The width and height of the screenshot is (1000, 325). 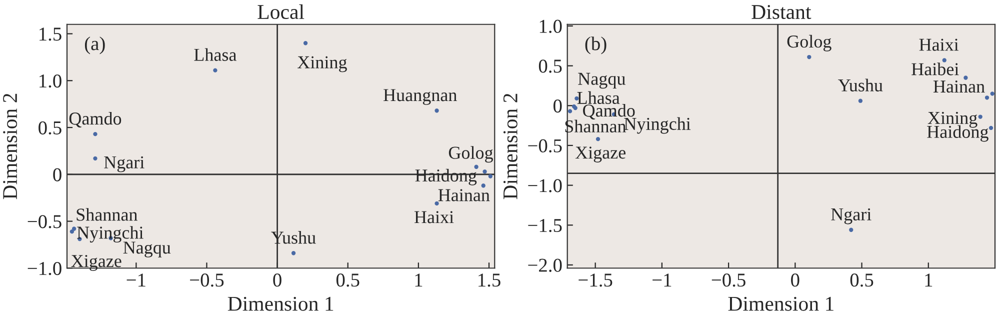 I want to click on x-tick-label: 1.5, so click(x=489, y=280).